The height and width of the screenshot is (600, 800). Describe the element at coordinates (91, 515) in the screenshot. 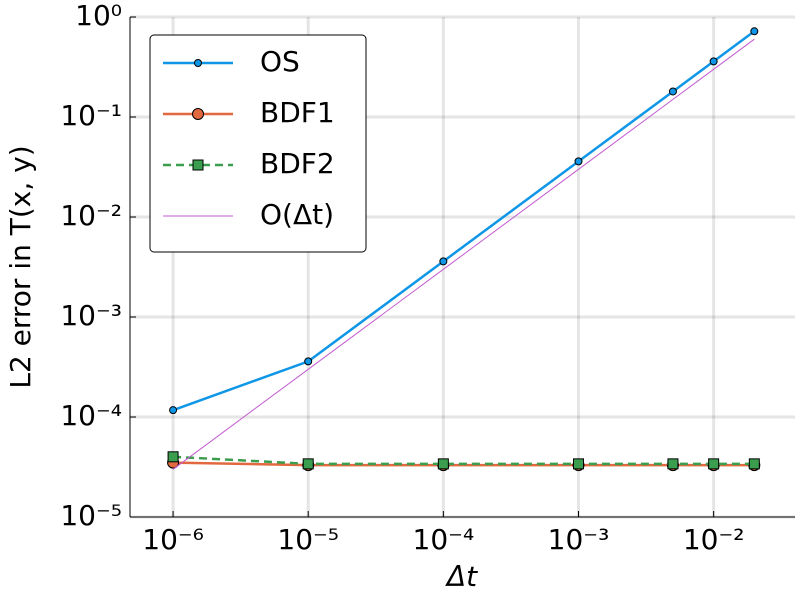

I see `y-tick-label: 10⁻⁵` at that location.